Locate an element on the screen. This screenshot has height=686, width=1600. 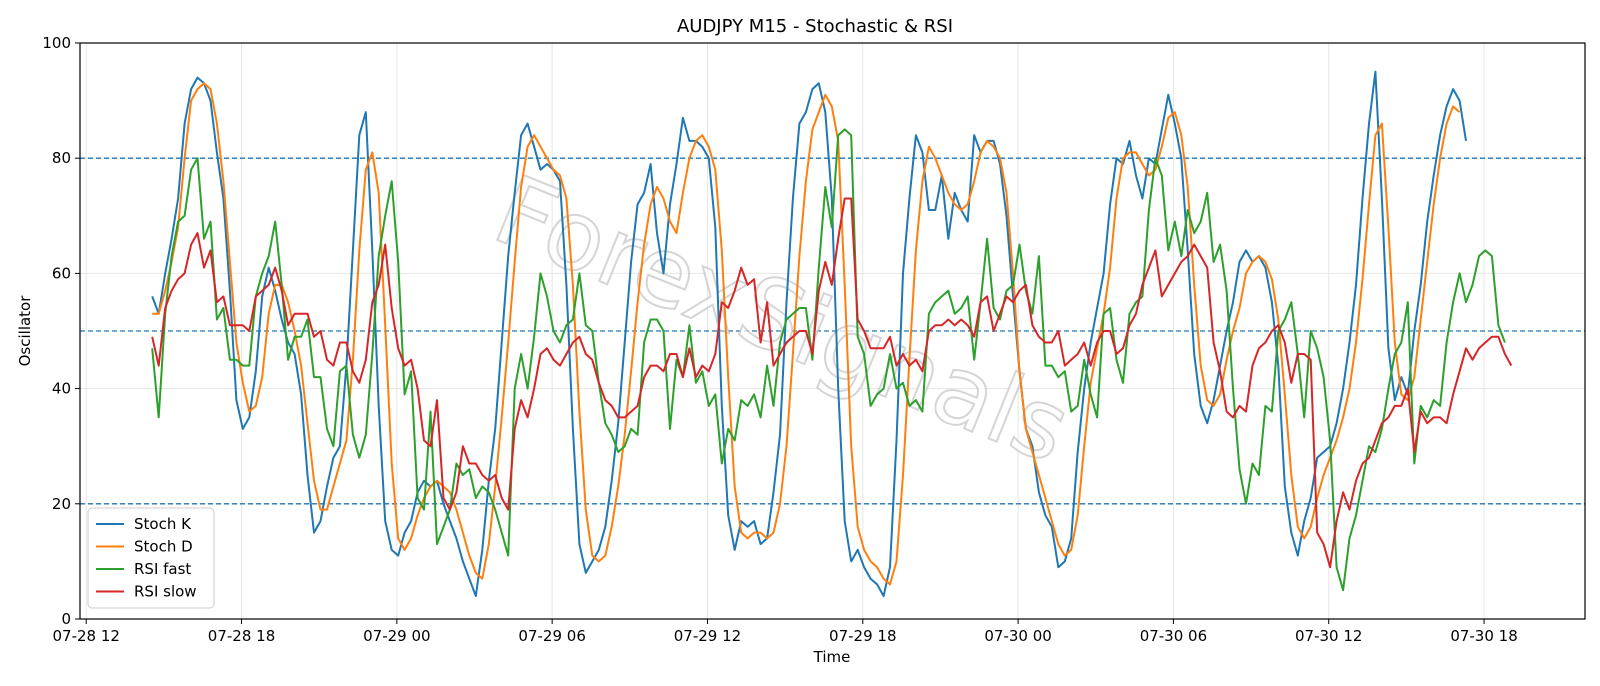
legend-box is located at coordinates (151, 558).